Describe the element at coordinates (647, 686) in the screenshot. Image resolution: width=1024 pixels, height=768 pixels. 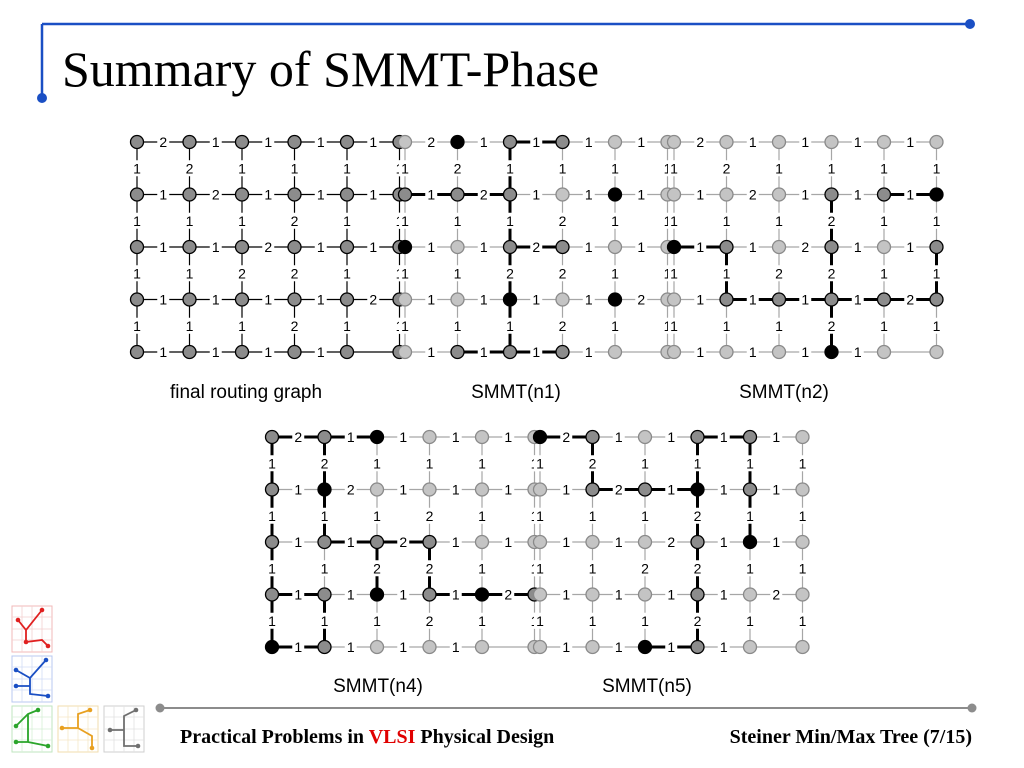
I see `caption-smmt-n5: SMMT(n5)` at that location.